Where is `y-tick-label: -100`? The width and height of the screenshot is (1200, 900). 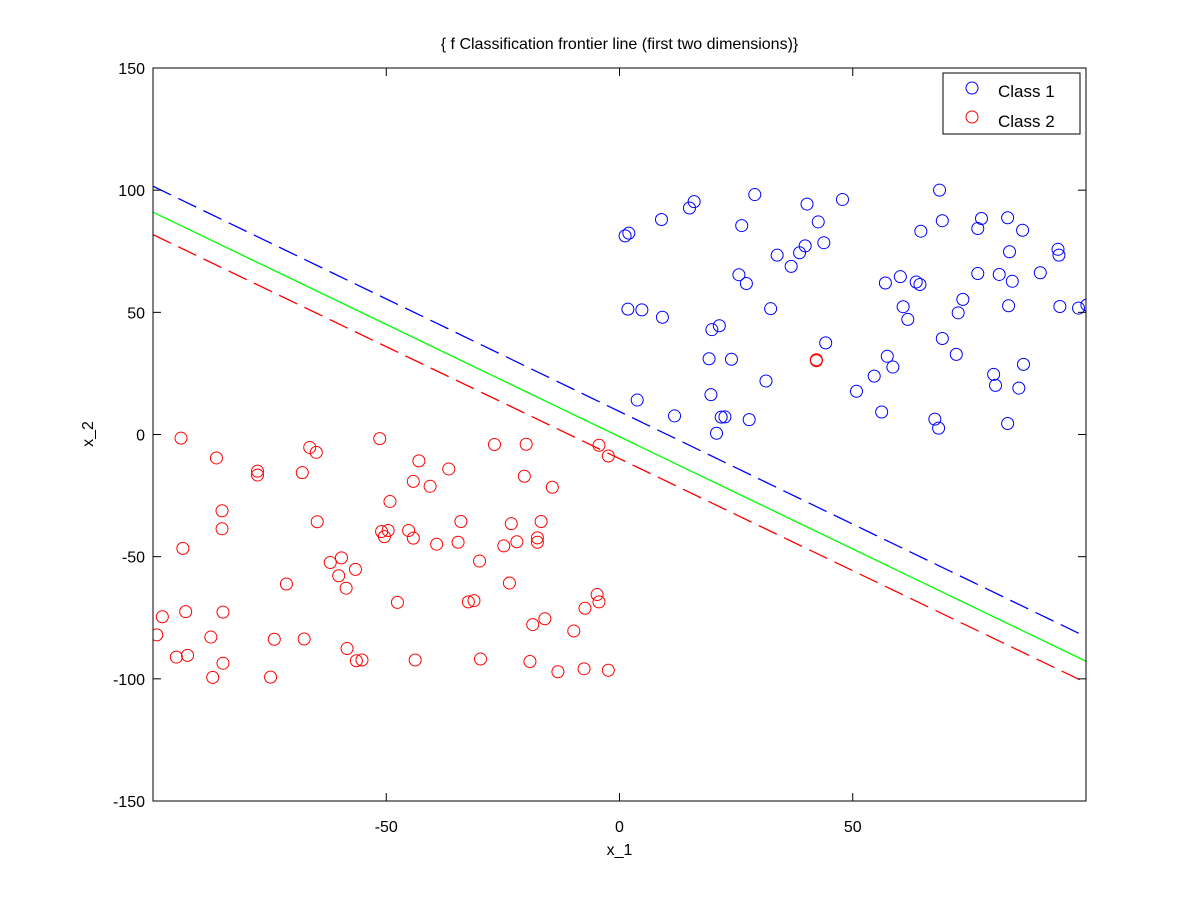
y-tick-label: -100 is located at coordinates (129, 680).